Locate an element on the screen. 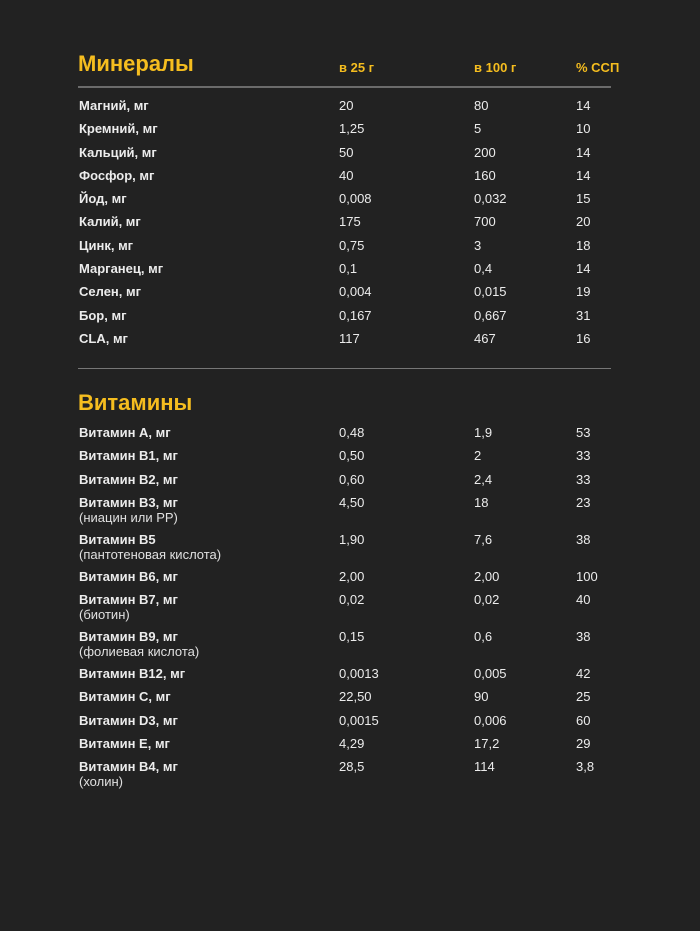 This screenshot has height=931, width=700. nutrient-name: Магний, мг is located at coordinates (114, 105).